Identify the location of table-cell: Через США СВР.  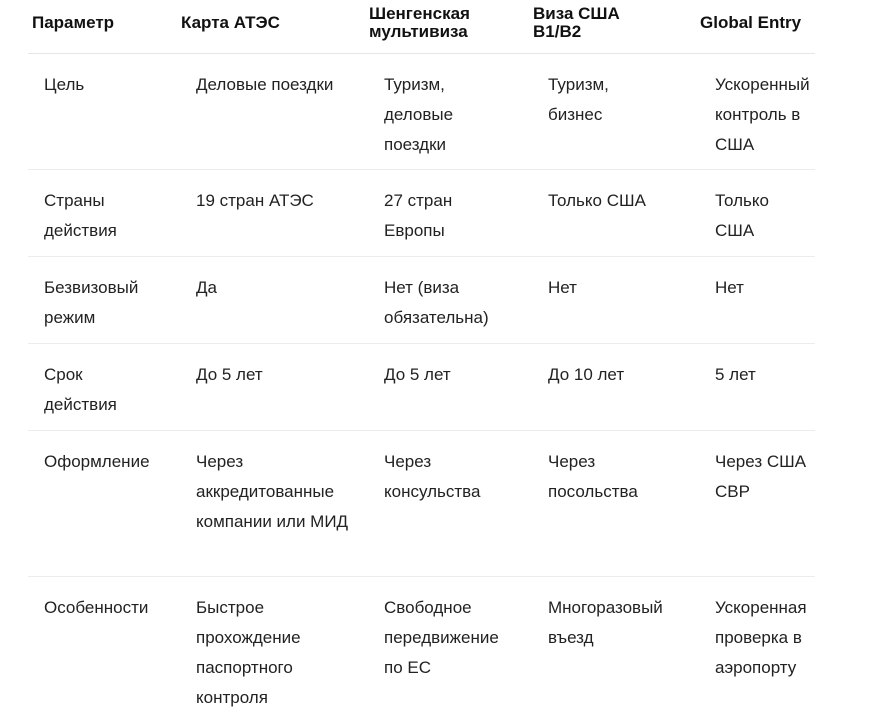
(761, 476).